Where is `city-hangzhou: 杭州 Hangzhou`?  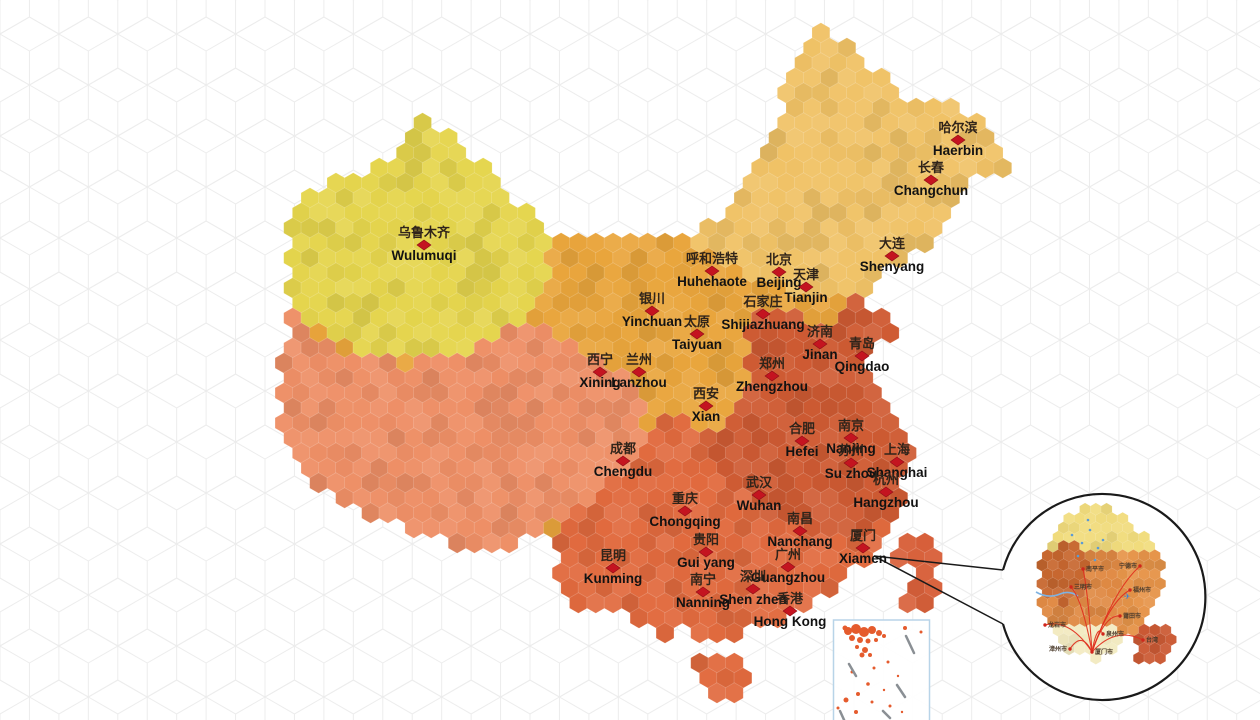 city-hangzhou: 杭州 Hangzhou is located at coordinates (885, 491).